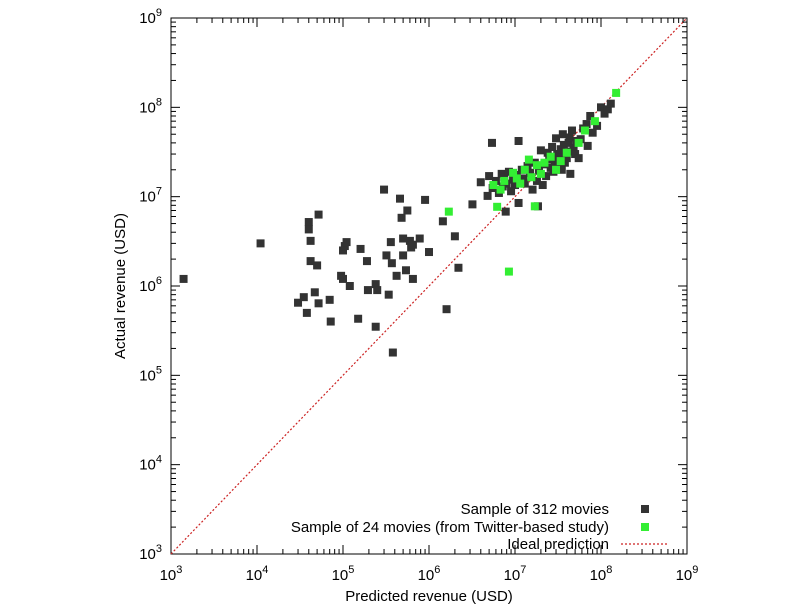 Image resolution: width=812 pixels, height=608 pixels. What do you see at coordinates (535, 509) in the screenshot?
I see `legend-label-312-movies: Sample of 312 movies` at bounding box center [535, 509].